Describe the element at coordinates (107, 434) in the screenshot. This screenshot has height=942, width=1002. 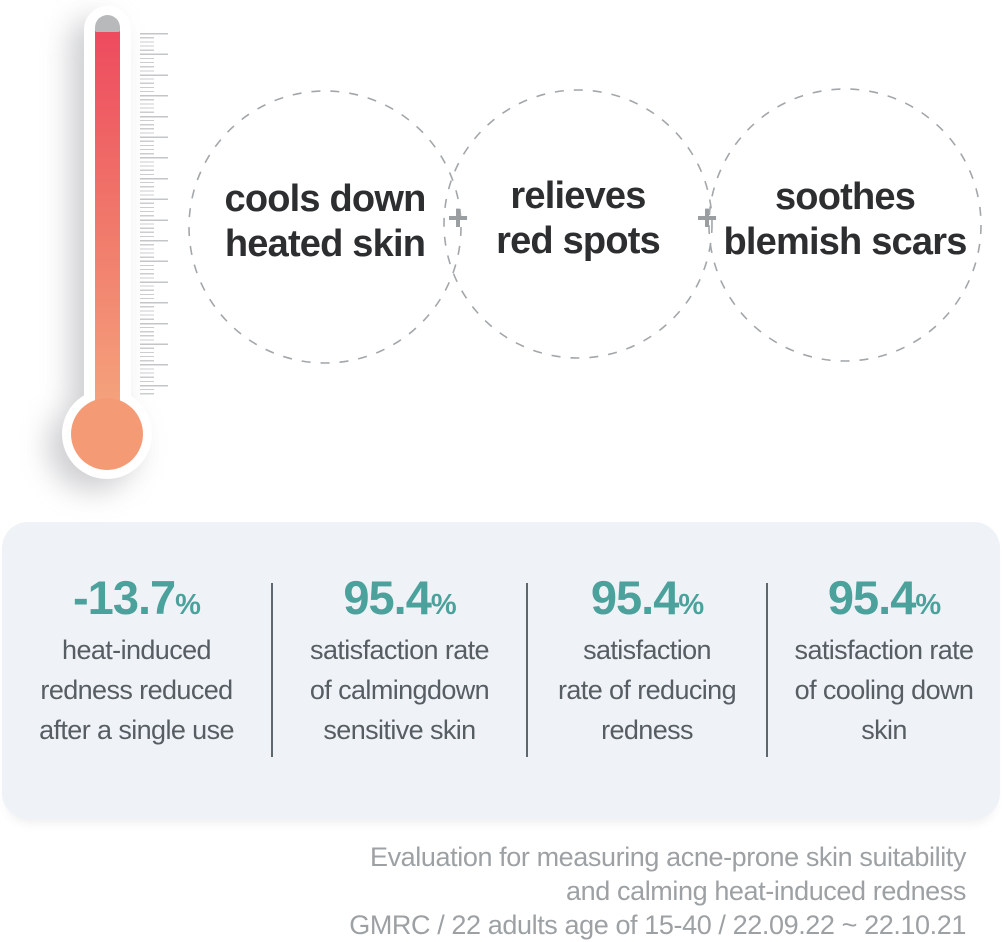
I see `thermometer-bulb-fill` at that location.